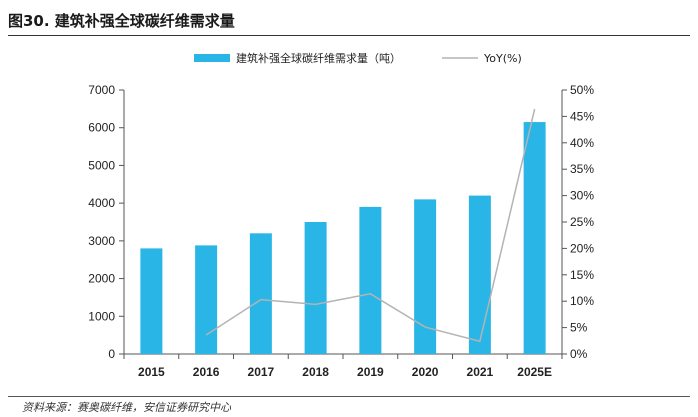  Describe the element at coordinates (101, 165) in the screenshot. I see `y-left-tick-label: 5000` at that location.